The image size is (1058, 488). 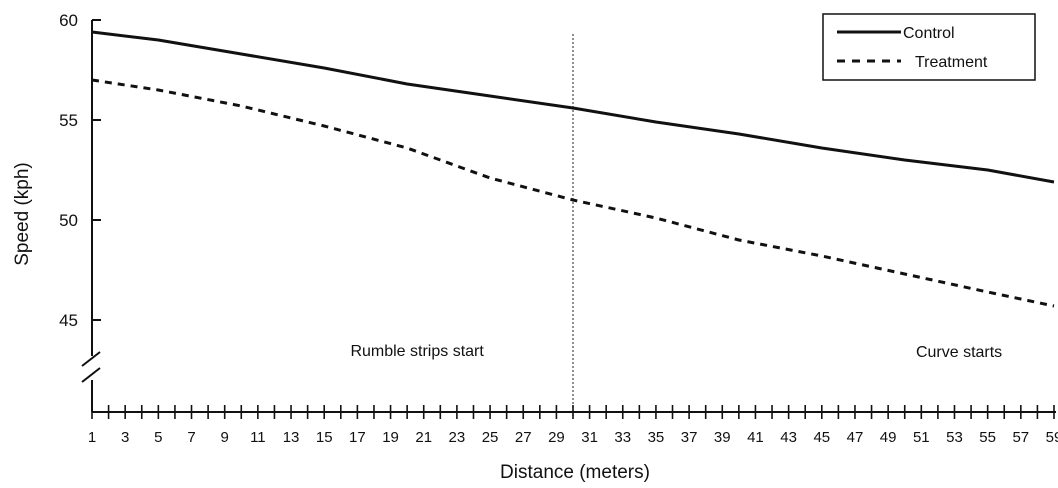 I want to click on y-ticks: 45 50 55 60, so click(x=80, y=170).